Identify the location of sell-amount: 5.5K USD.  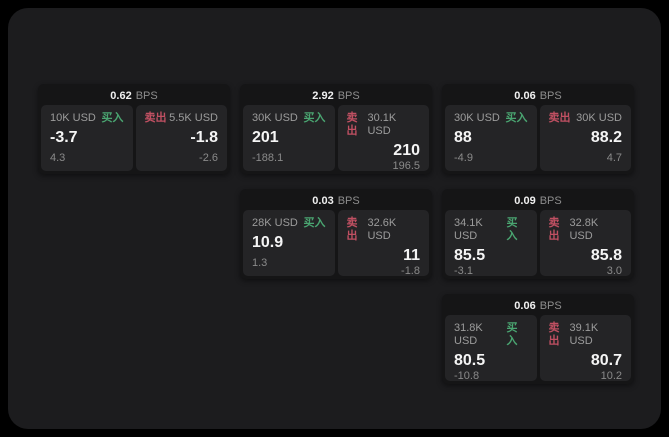
(193, 118).